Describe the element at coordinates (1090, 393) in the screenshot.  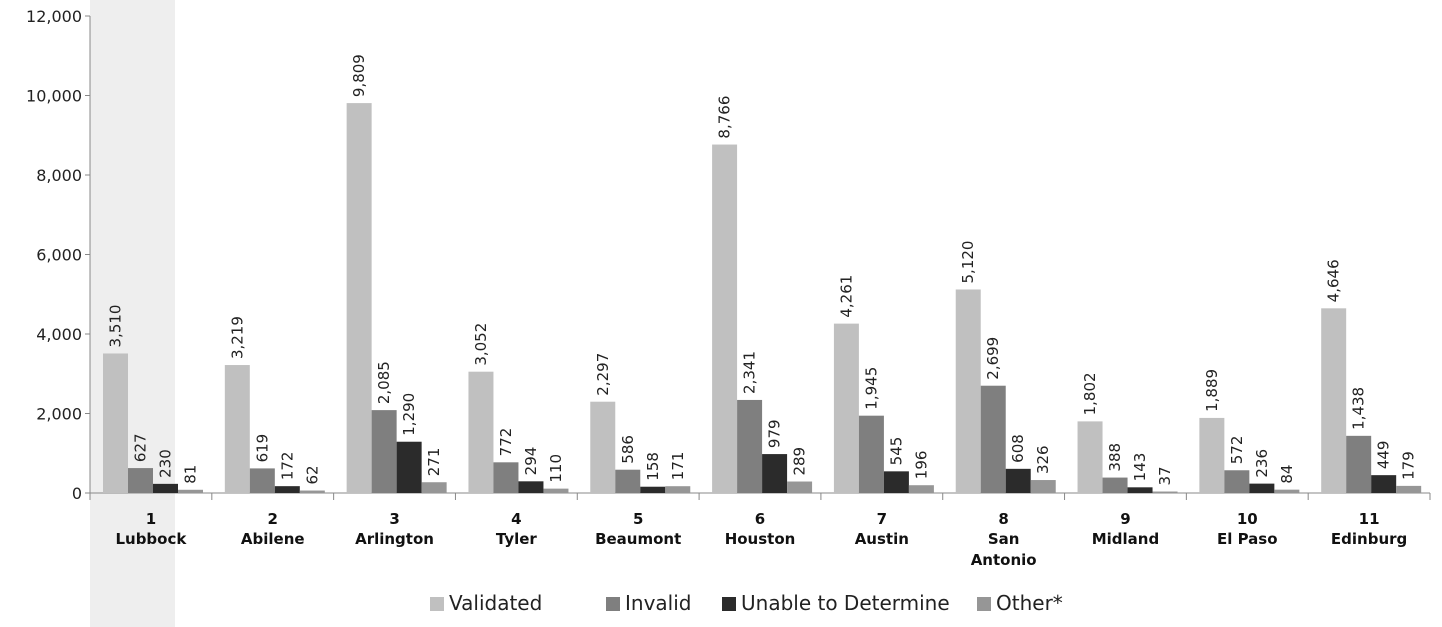
I see `data-label: 1,802` at that location.